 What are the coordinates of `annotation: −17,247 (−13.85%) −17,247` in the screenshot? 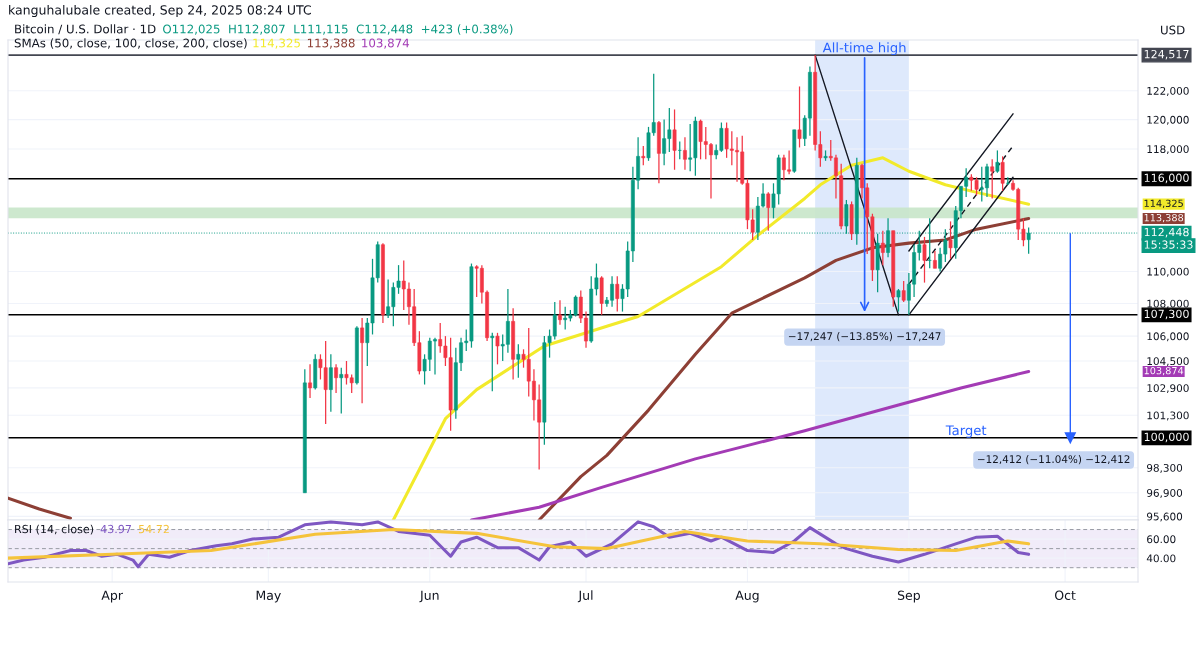 It's located at (864, 337).